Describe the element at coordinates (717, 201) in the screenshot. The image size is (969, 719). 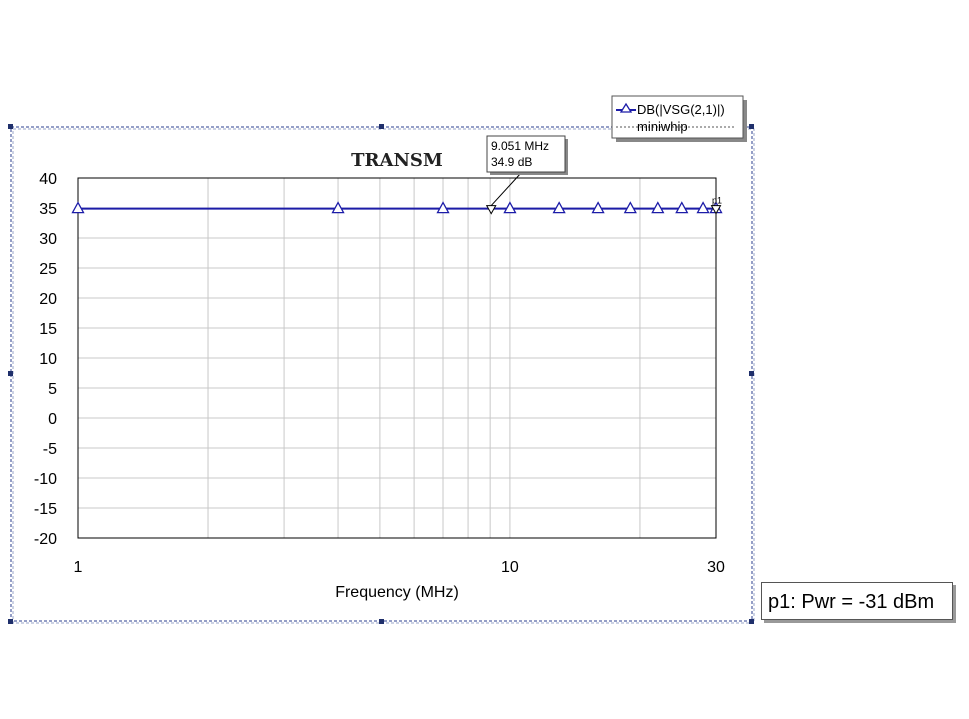
I see `marker-p1-label: p1` at that location.